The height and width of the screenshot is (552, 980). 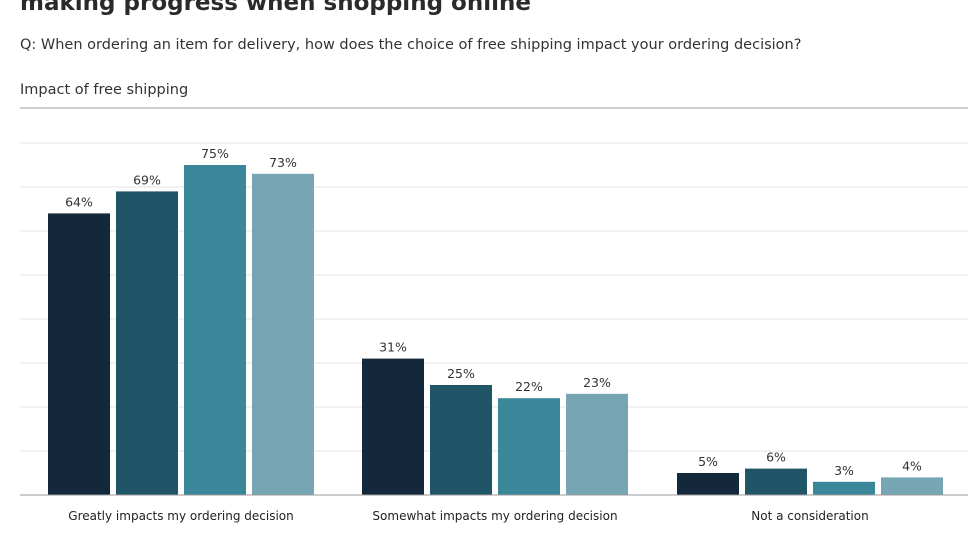 I want to click on header-divider, so click(x=494, y=108).